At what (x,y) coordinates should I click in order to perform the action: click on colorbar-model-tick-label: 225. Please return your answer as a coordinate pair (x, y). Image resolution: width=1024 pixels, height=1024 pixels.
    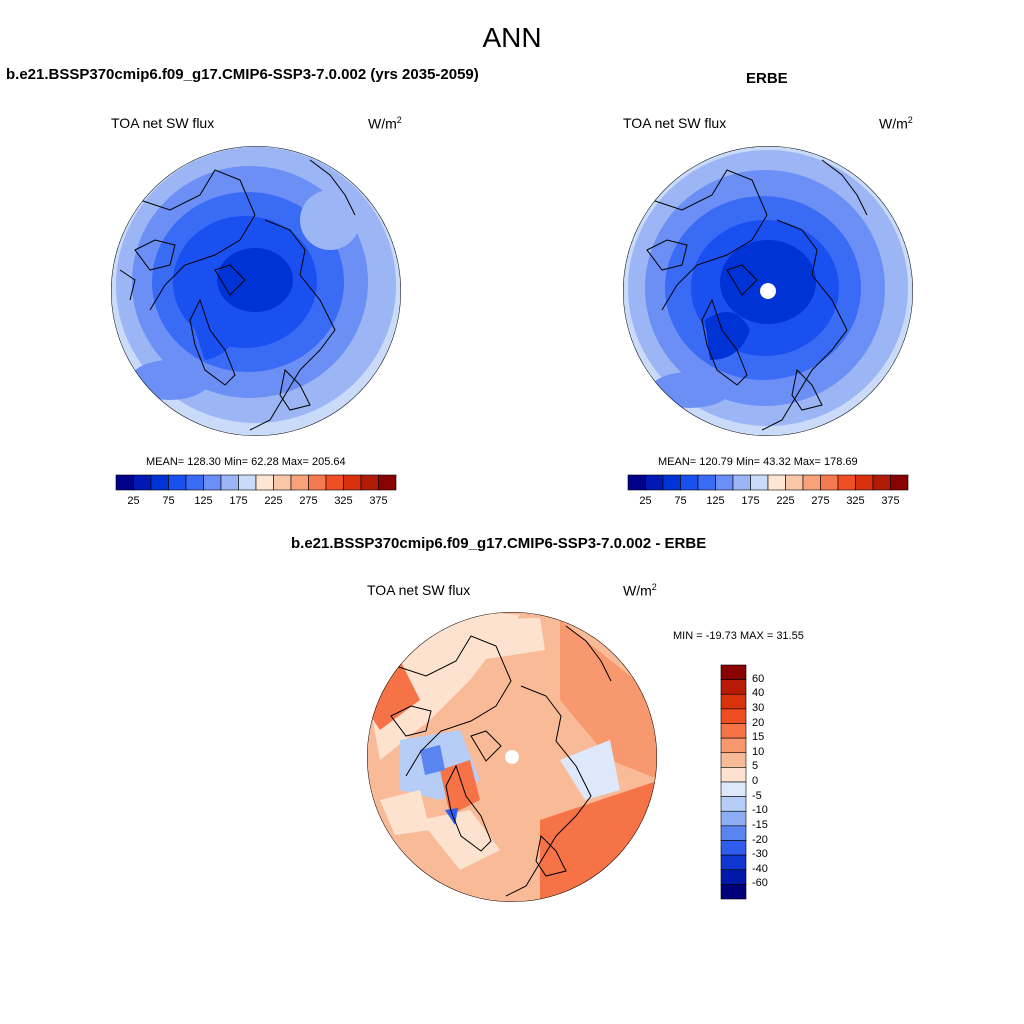
    Looking at the image, I should click on (273, 501).